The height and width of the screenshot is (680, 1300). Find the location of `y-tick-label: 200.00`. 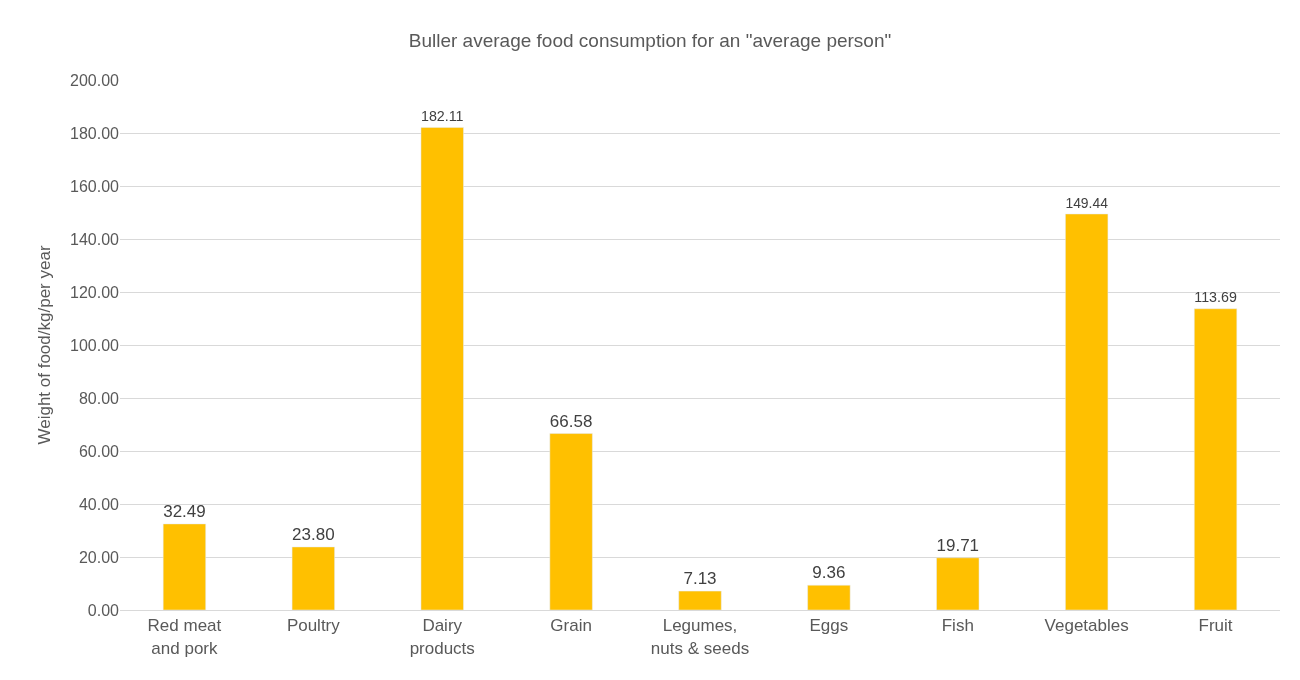

y-tick-label: 200.00 is located at coordinates (95, 80).